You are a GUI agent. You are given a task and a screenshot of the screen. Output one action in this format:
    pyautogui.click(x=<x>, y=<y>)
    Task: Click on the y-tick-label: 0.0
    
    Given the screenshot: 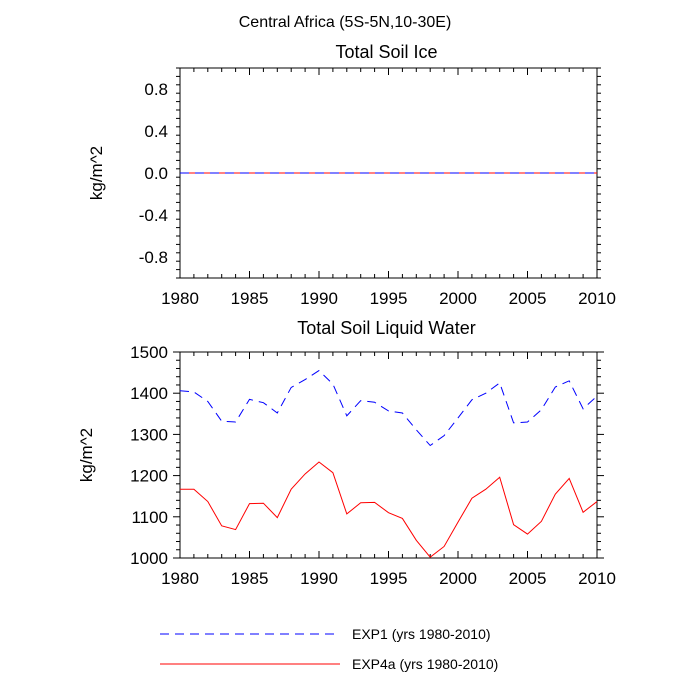 What is the action you would take?
    pyautogui.click(x=156, y=173)
    